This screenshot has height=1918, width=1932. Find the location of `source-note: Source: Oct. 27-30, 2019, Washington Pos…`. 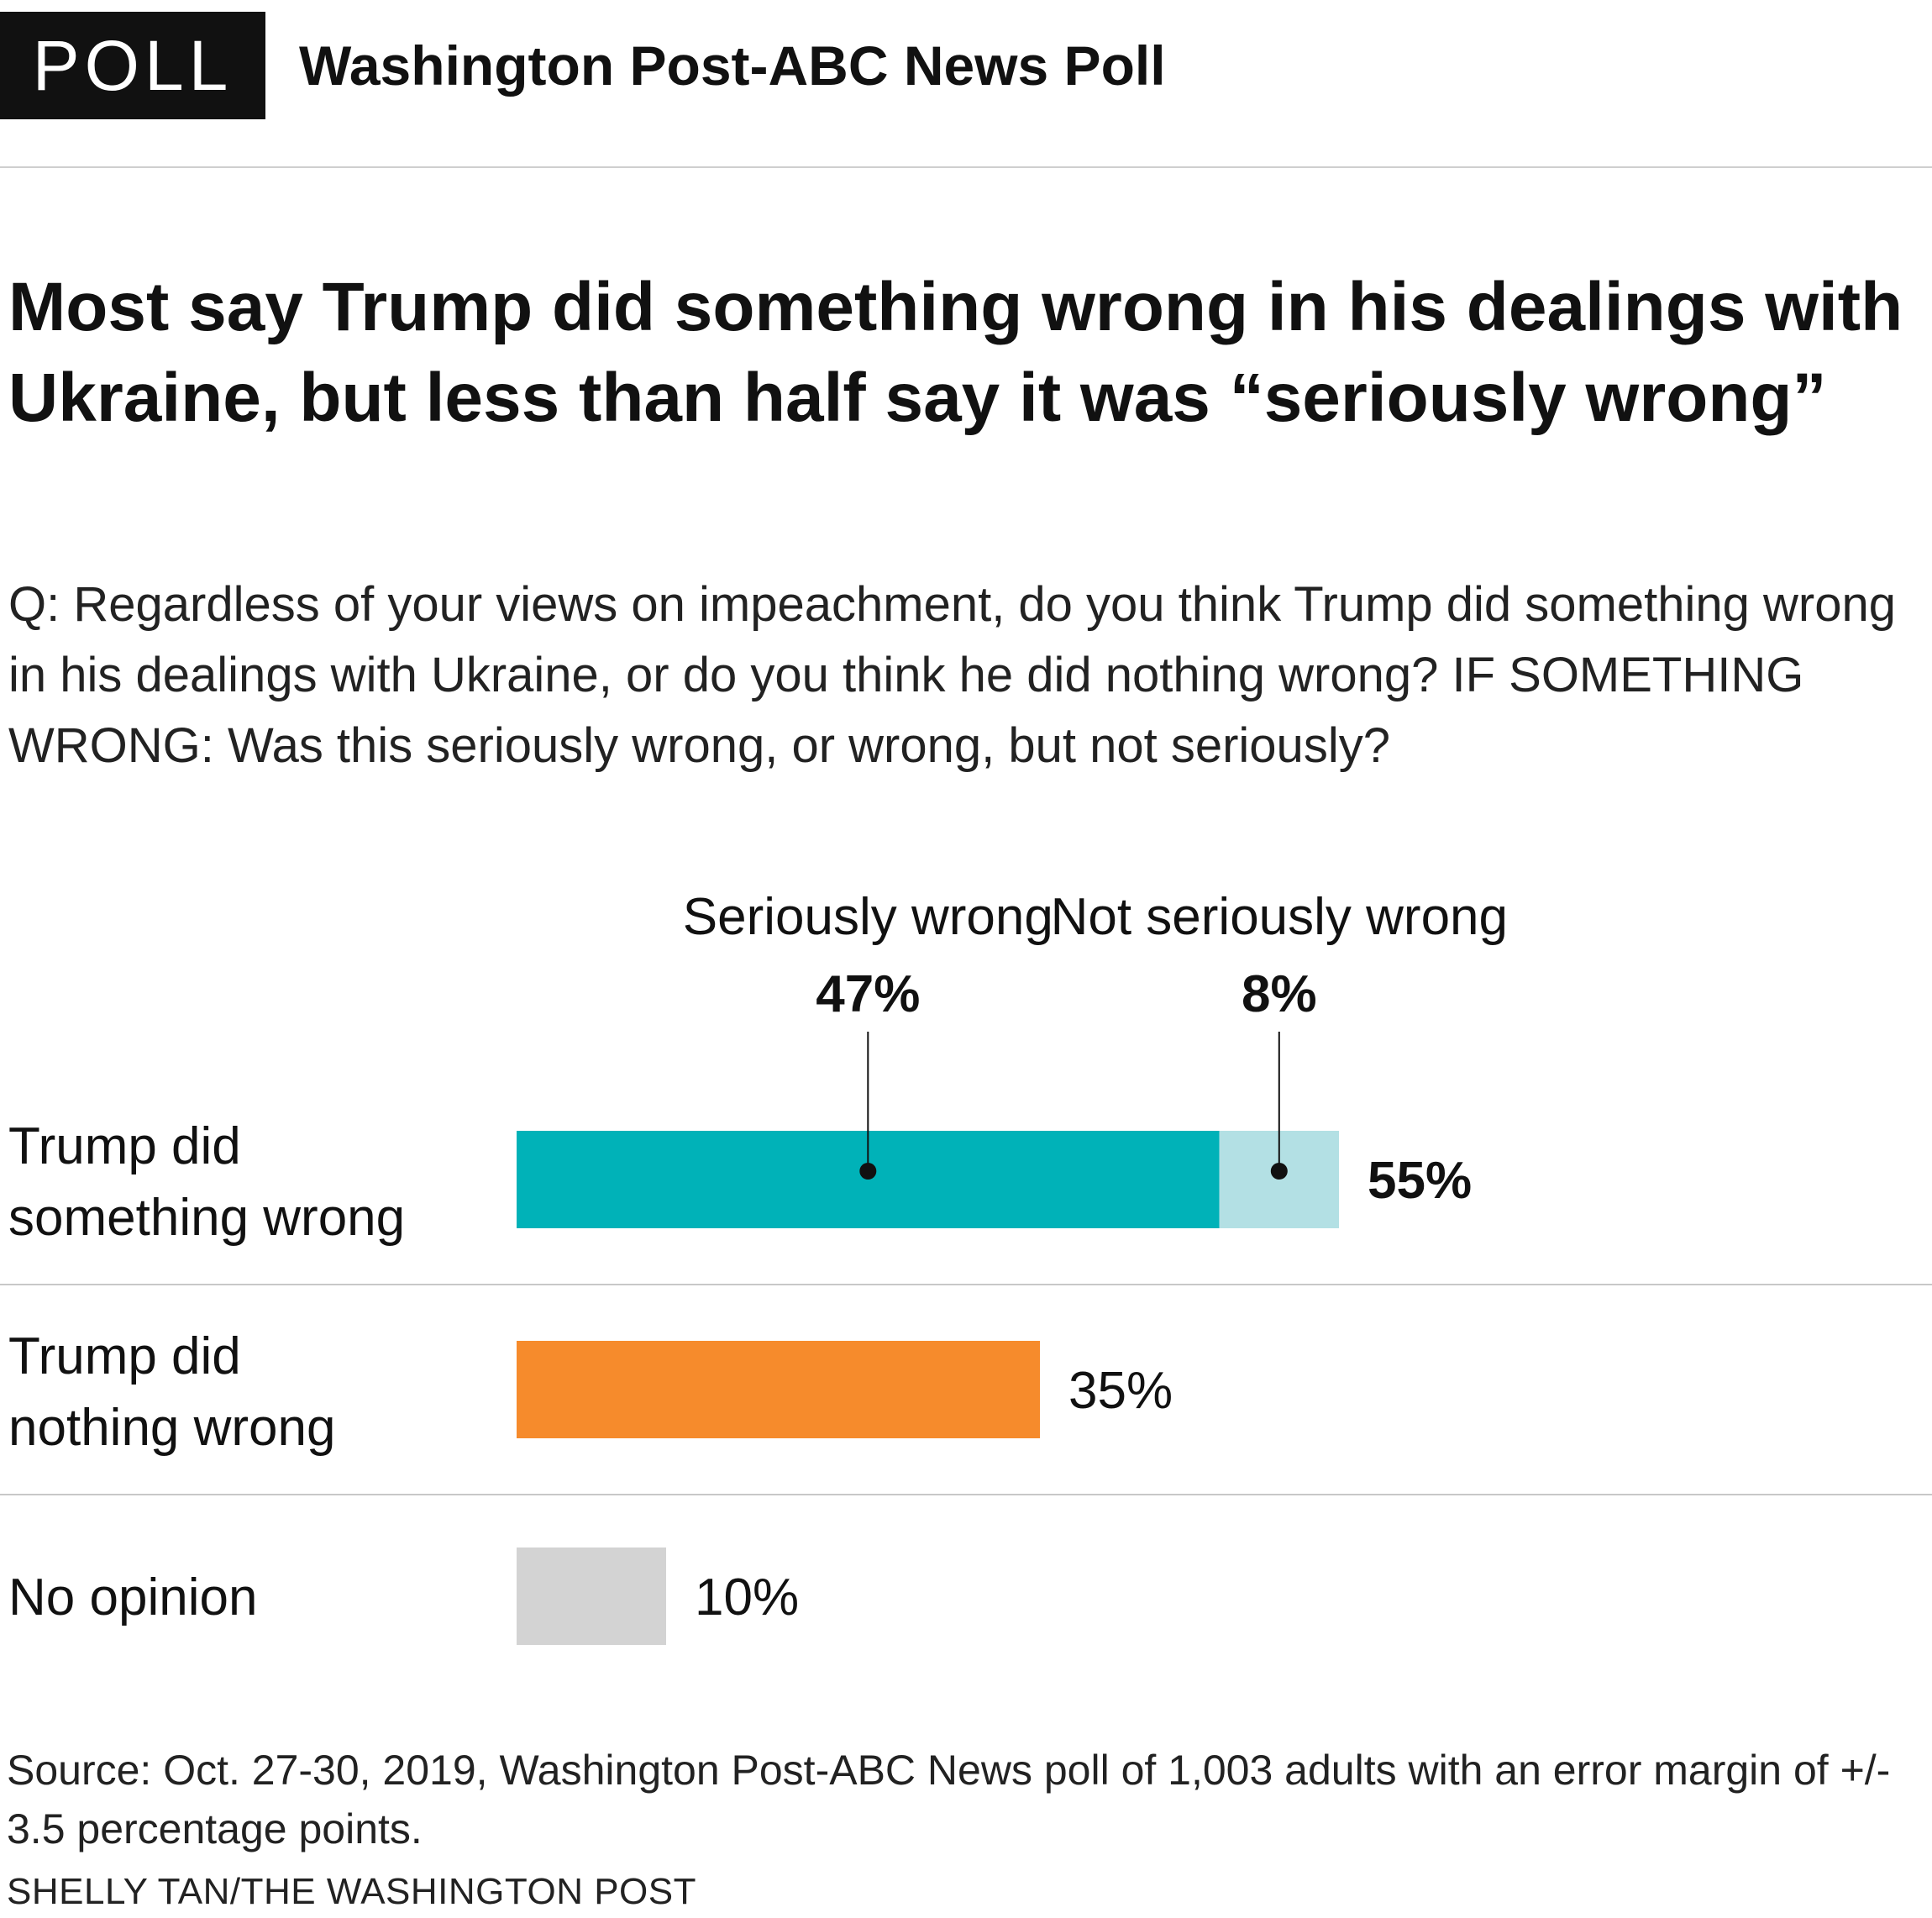

source-note: Source: Oct. 27-30, 2019, Washington Pos… is located at coordinates (949, 1799).